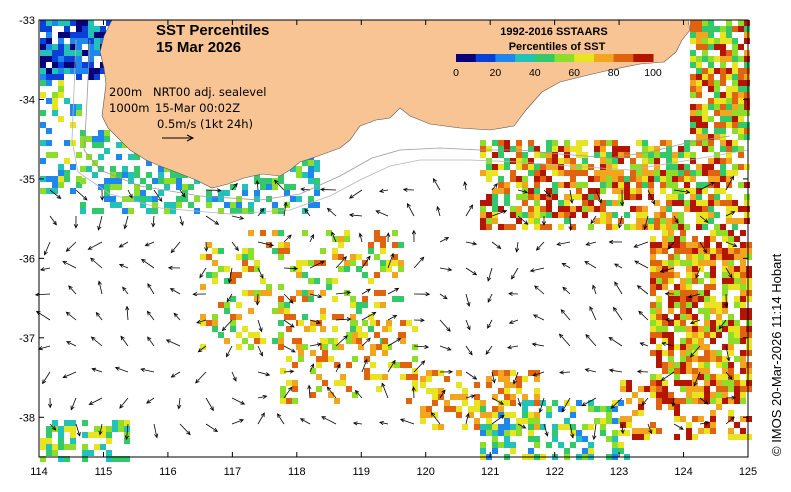 The height and width of the screenshot is (492, 791). Describe the element at coordinates (776, 354) in the screenshot. I see `credit-text: © IMOS 20-Mar-2026 11:14 Hobart` at that location.